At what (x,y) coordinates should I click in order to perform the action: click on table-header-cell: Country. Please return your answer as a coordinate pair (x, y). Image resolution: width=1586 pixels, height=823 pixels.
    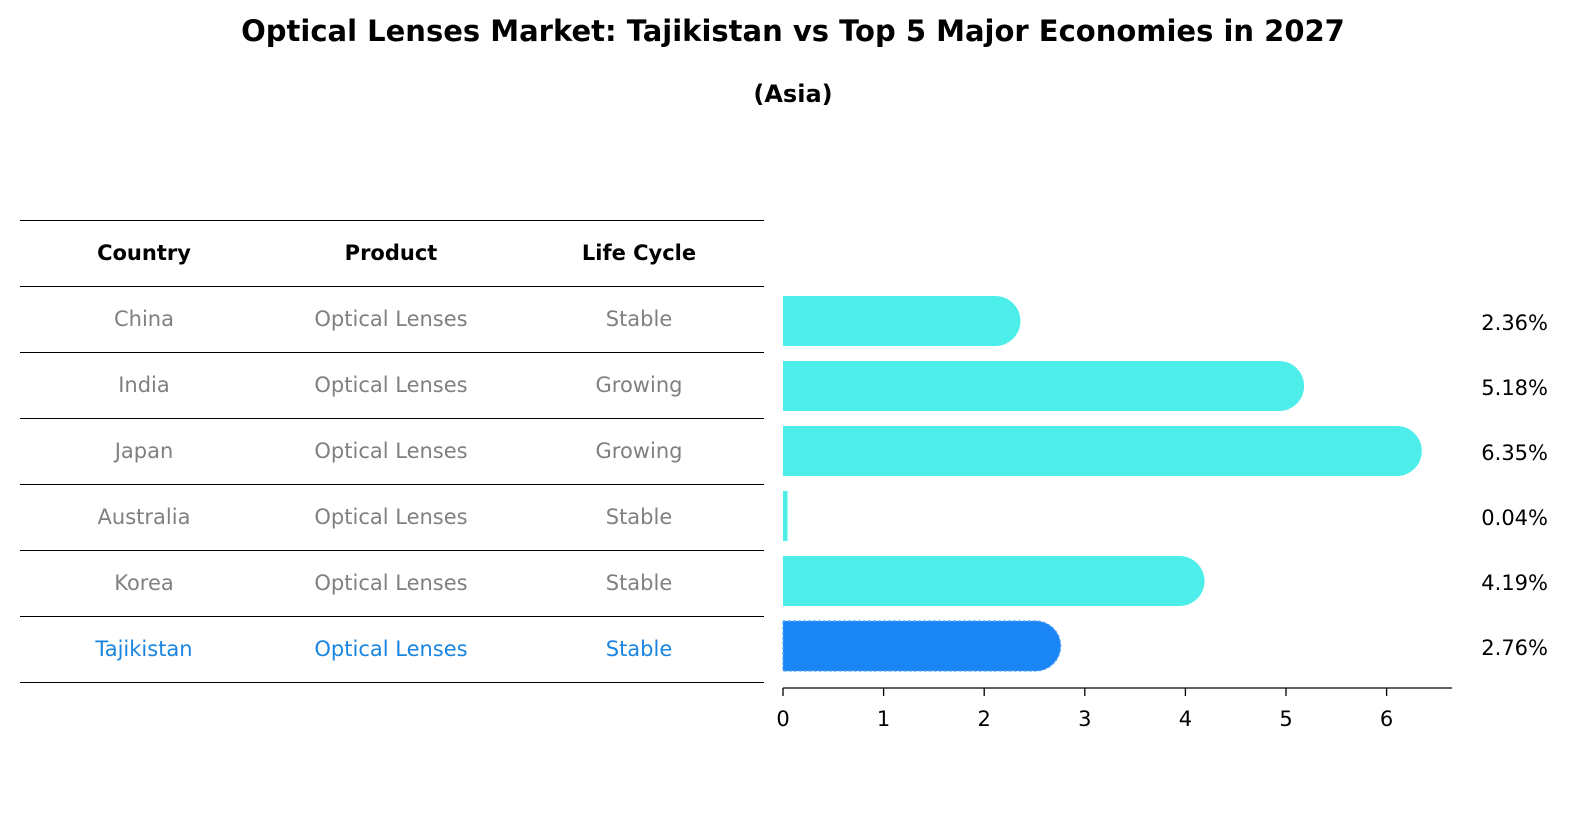
    Looking at the image, I should click on (144, 253).